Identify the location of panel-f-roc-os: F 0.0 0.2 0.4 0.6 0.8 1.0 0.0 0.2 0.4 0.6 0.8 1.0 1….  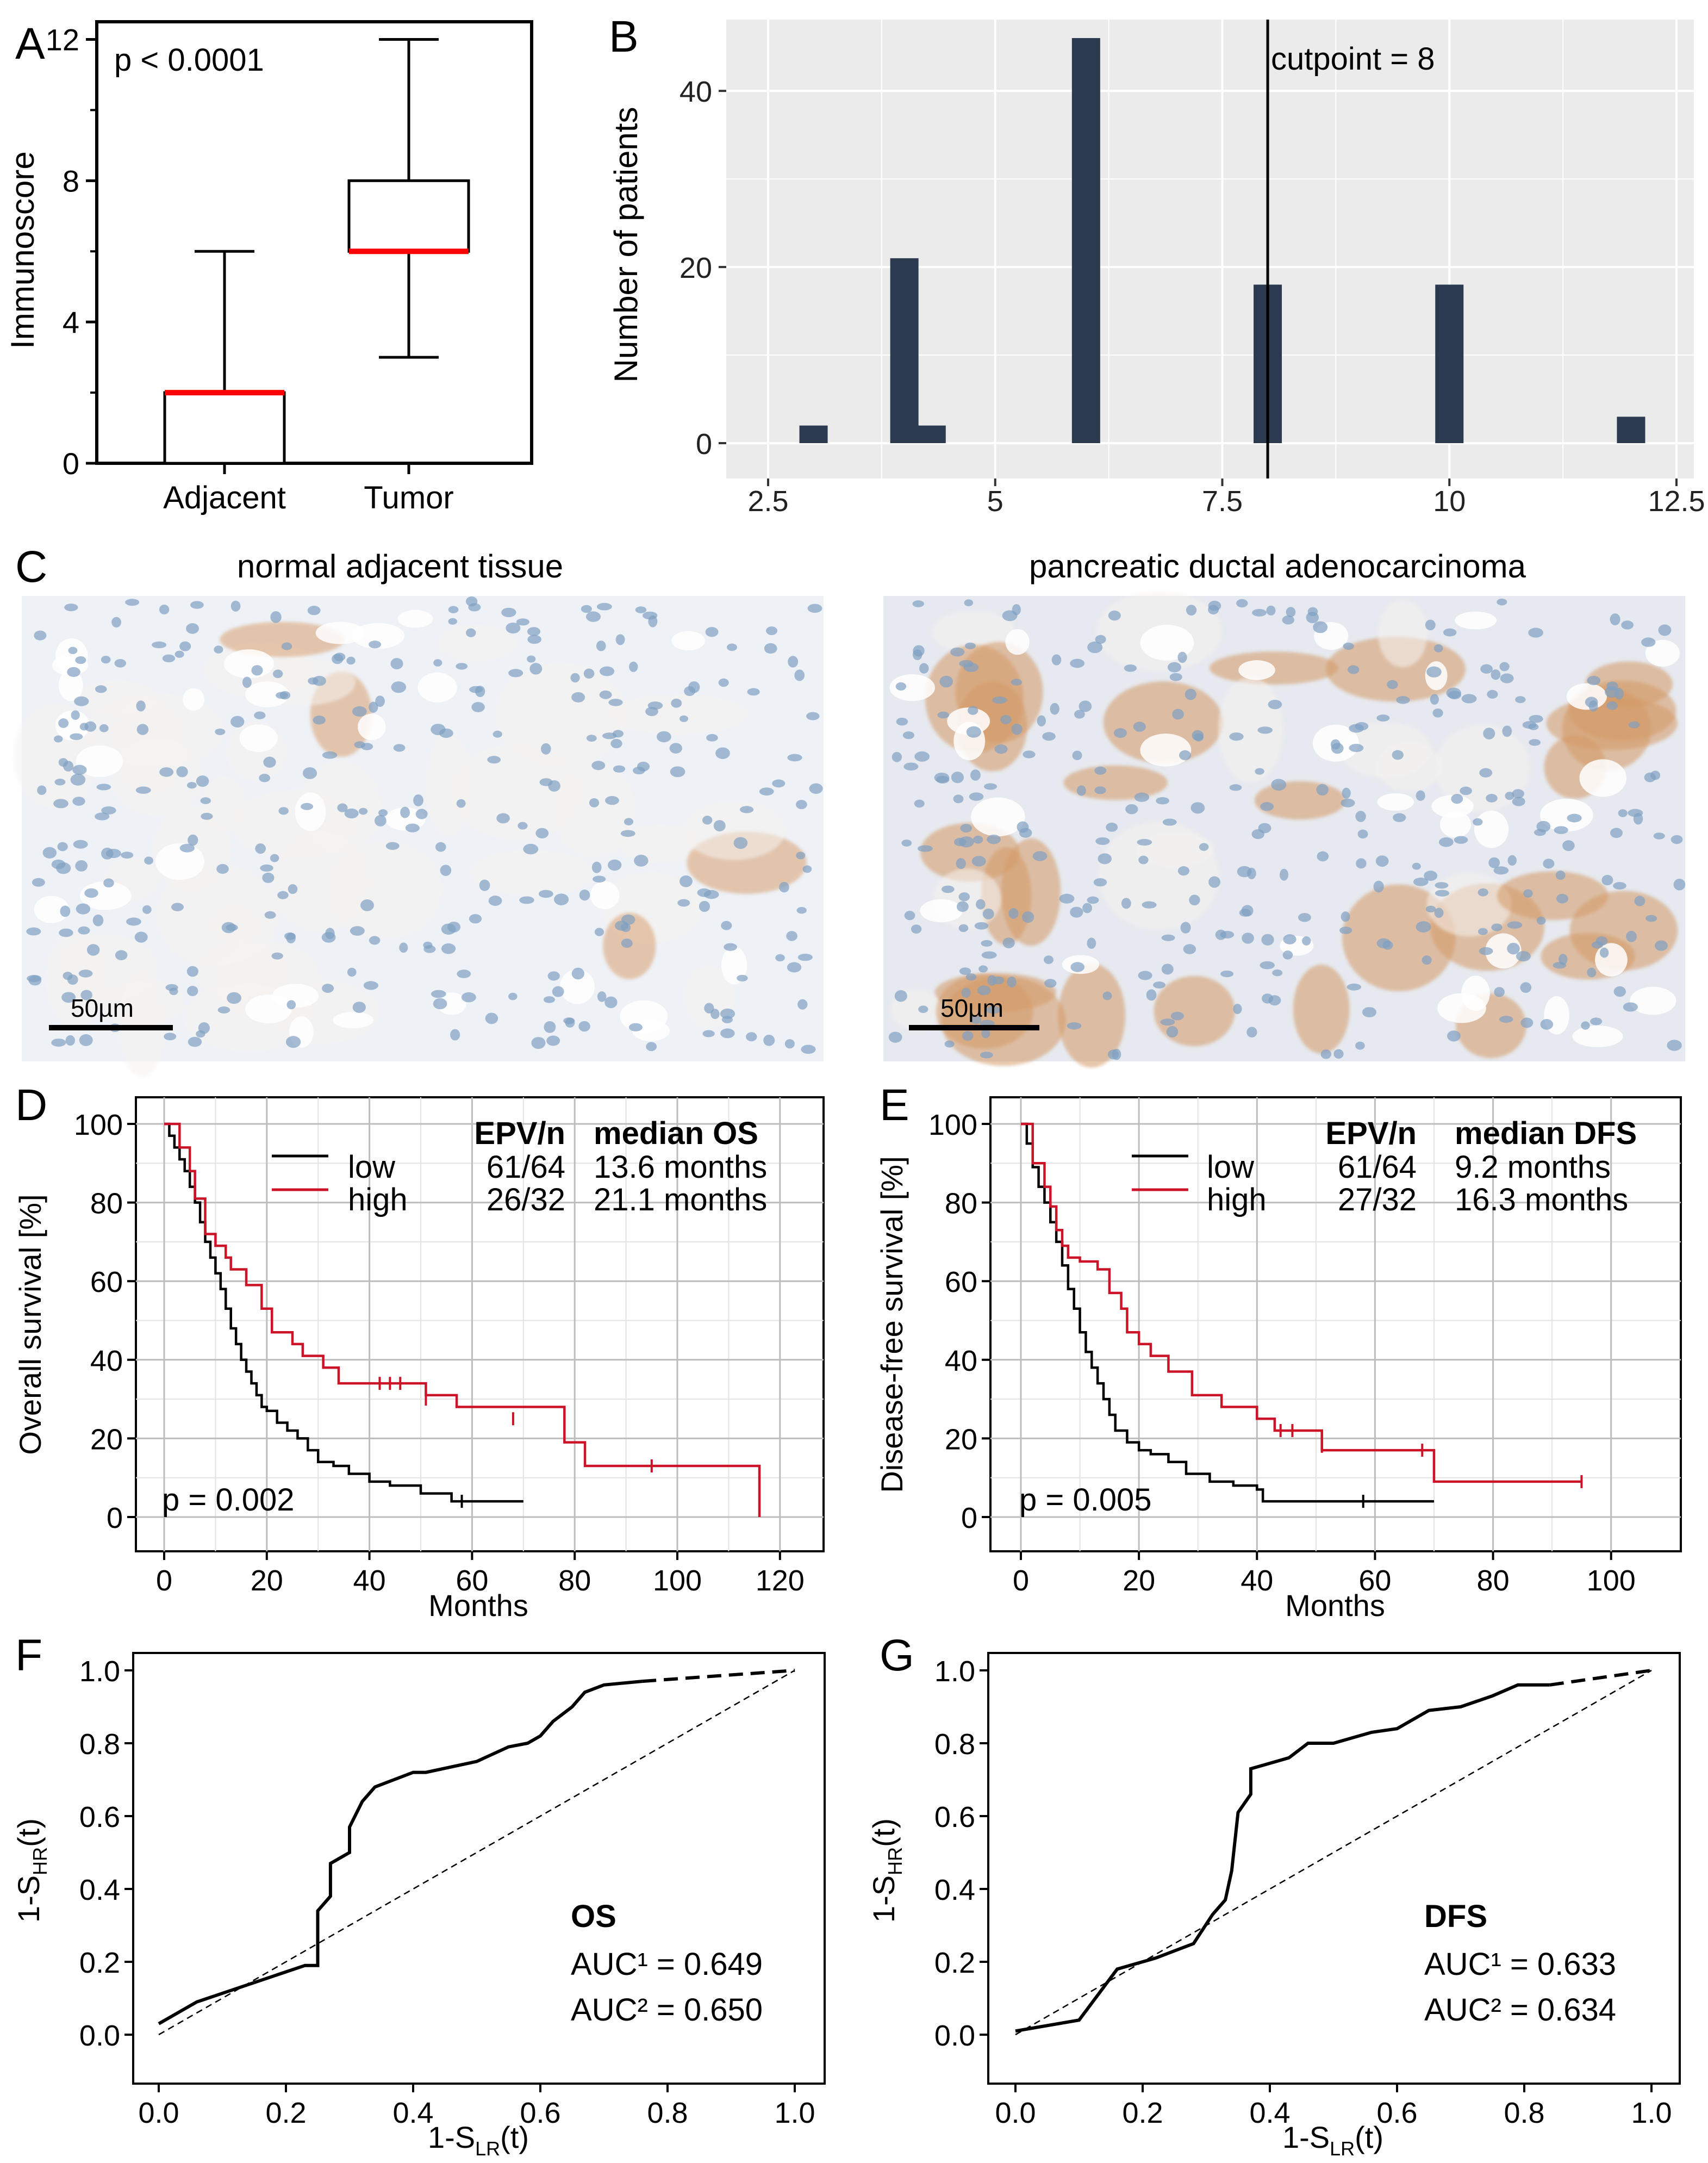
(418, 1895).